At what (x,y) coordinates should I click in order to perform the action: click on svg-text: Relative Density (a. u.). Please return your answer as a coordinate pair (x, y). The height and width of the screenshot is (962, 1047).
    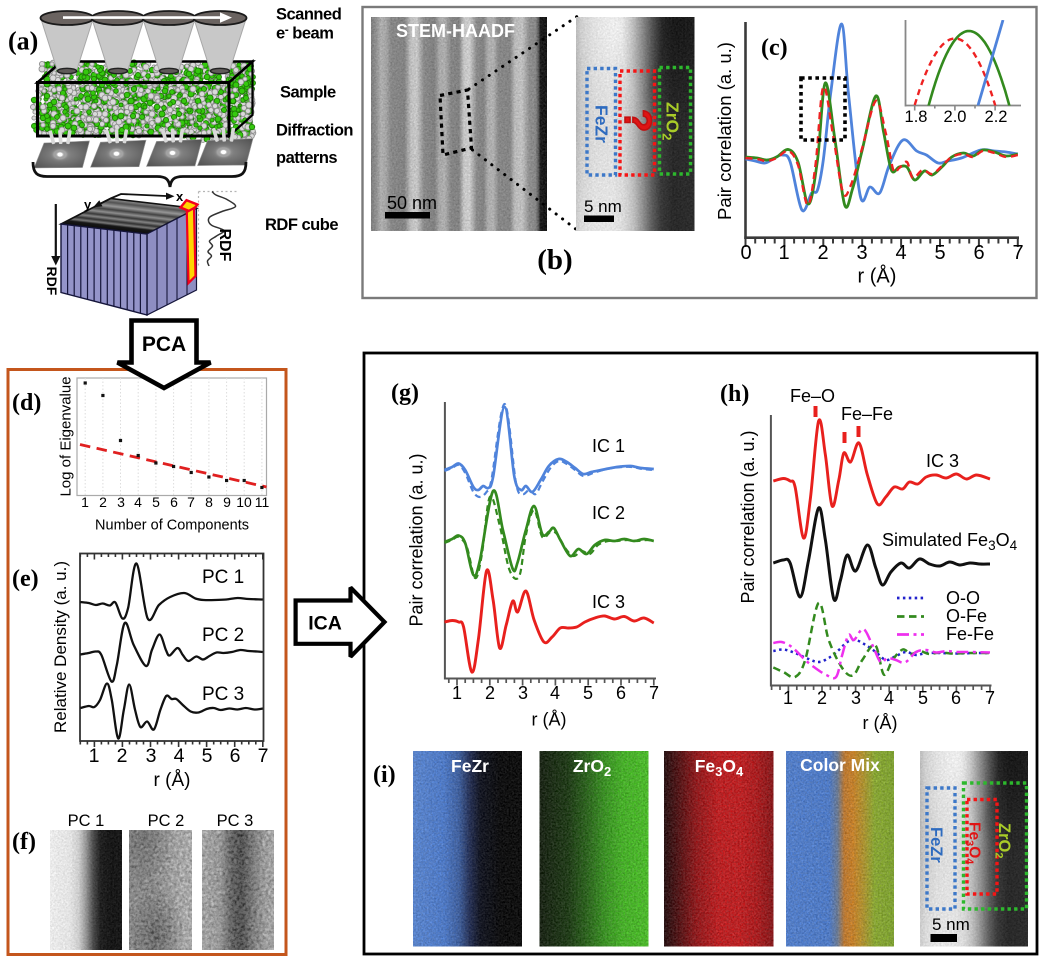
    Looking at the image, I should click on (60, 647).